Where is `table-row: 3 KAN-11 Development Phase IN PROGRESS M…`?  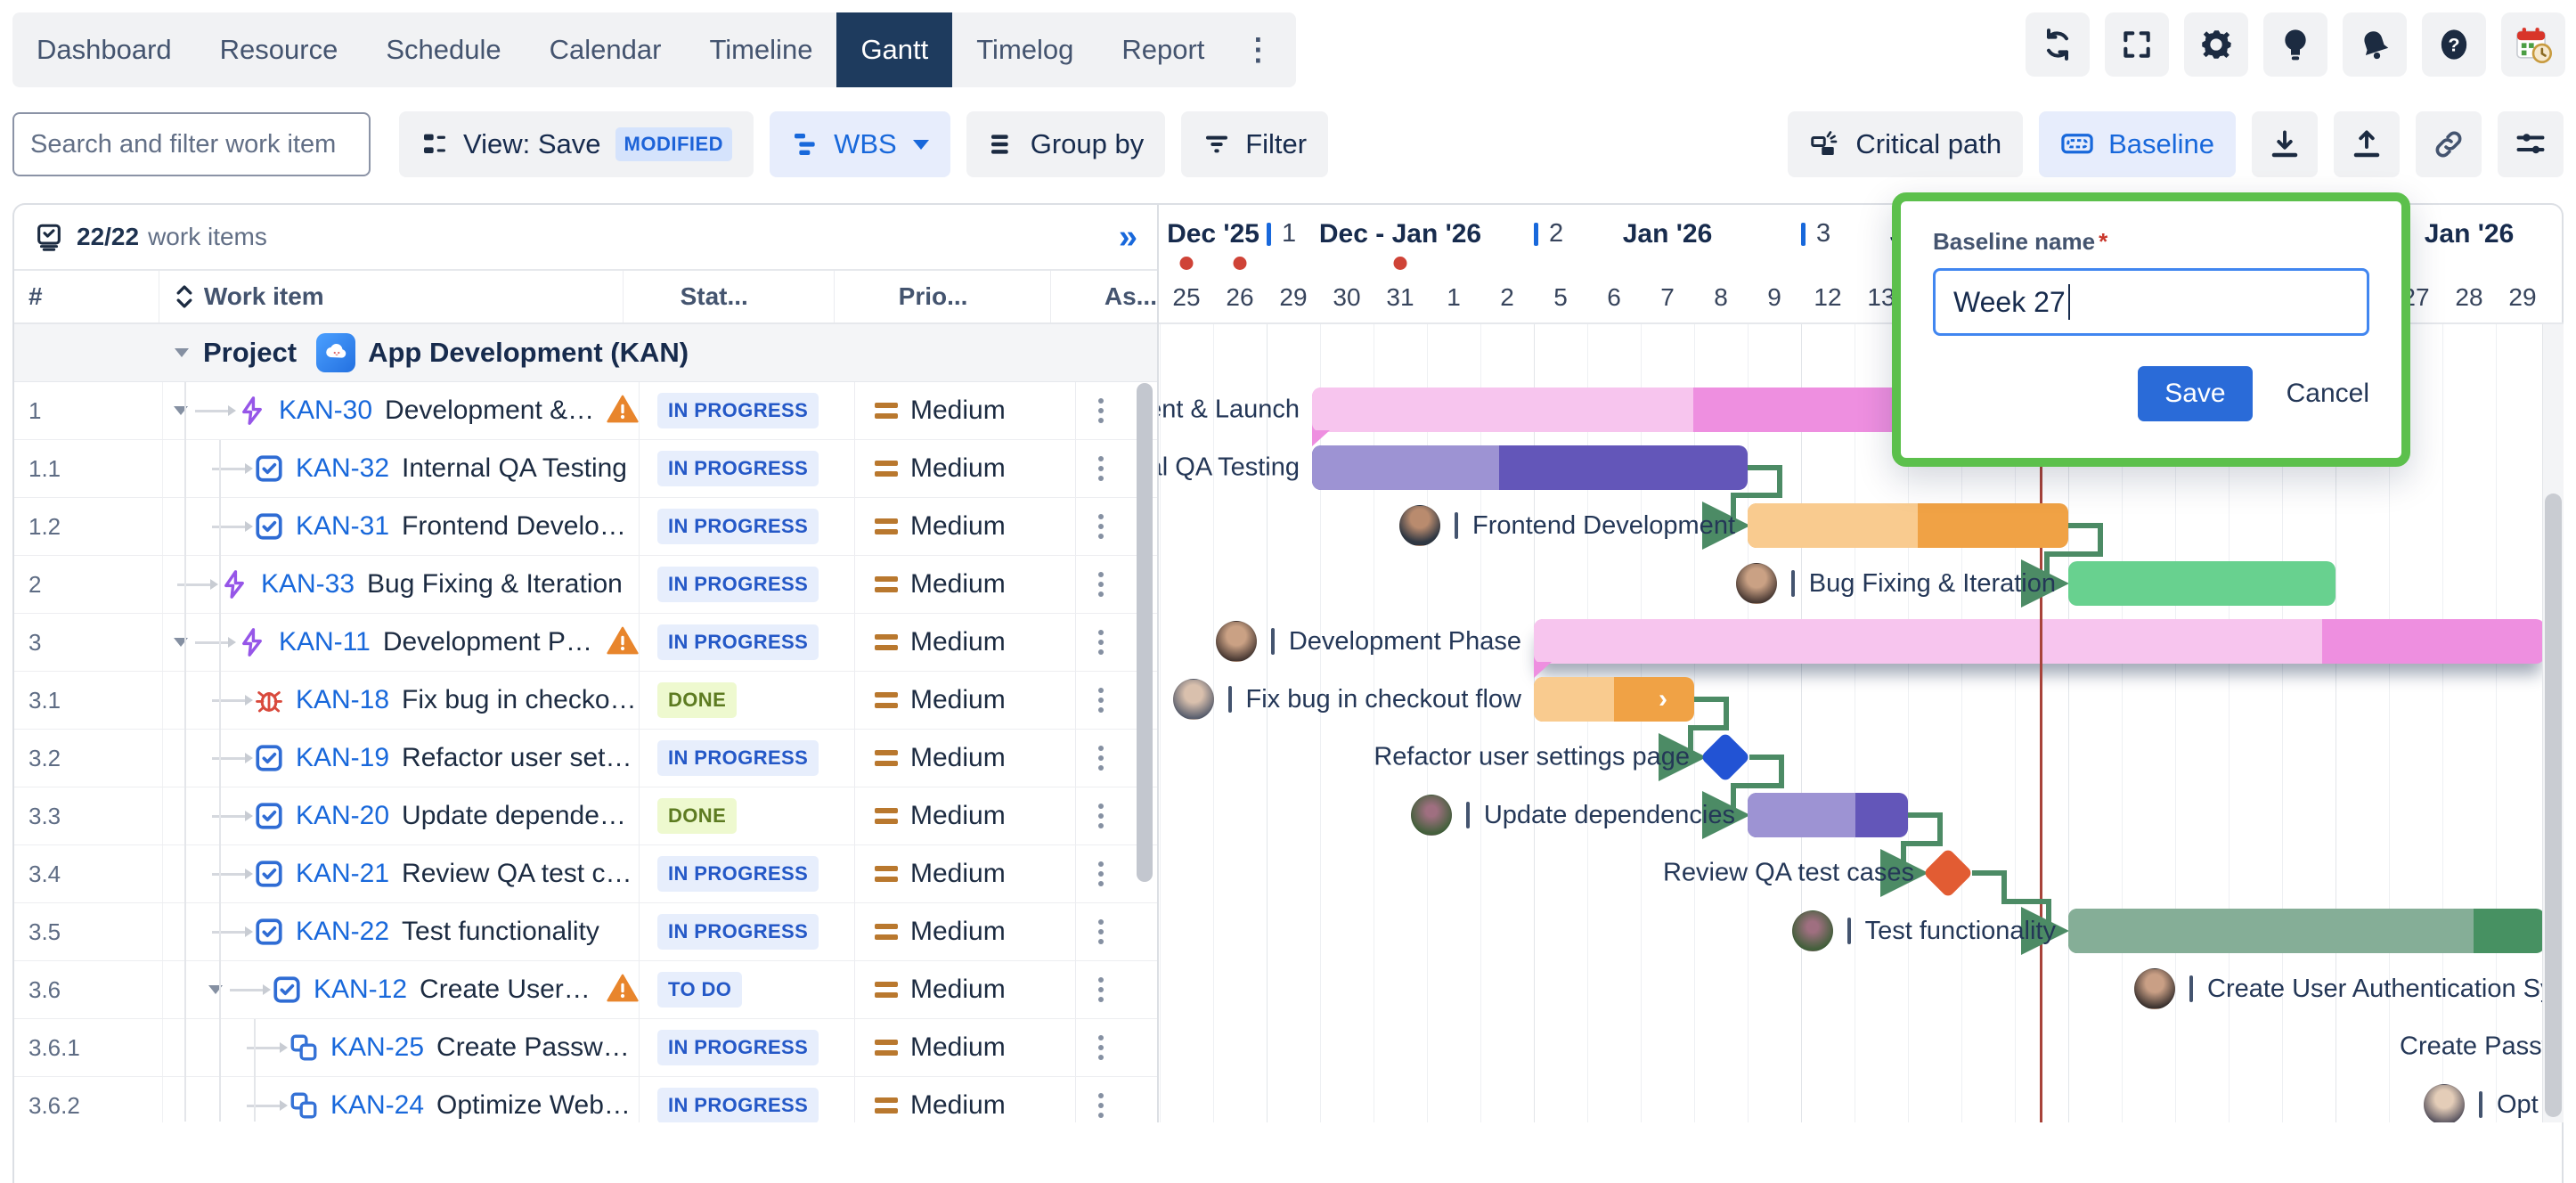
table-row: 3 KAN-11 Development Phase IN PROGRESS M… is located at coordinates (586, 643).